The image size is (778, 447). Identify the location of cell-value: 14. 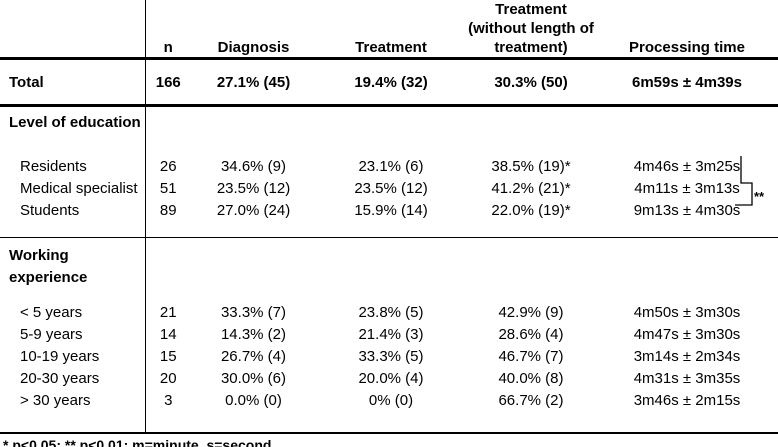
(167, 334).